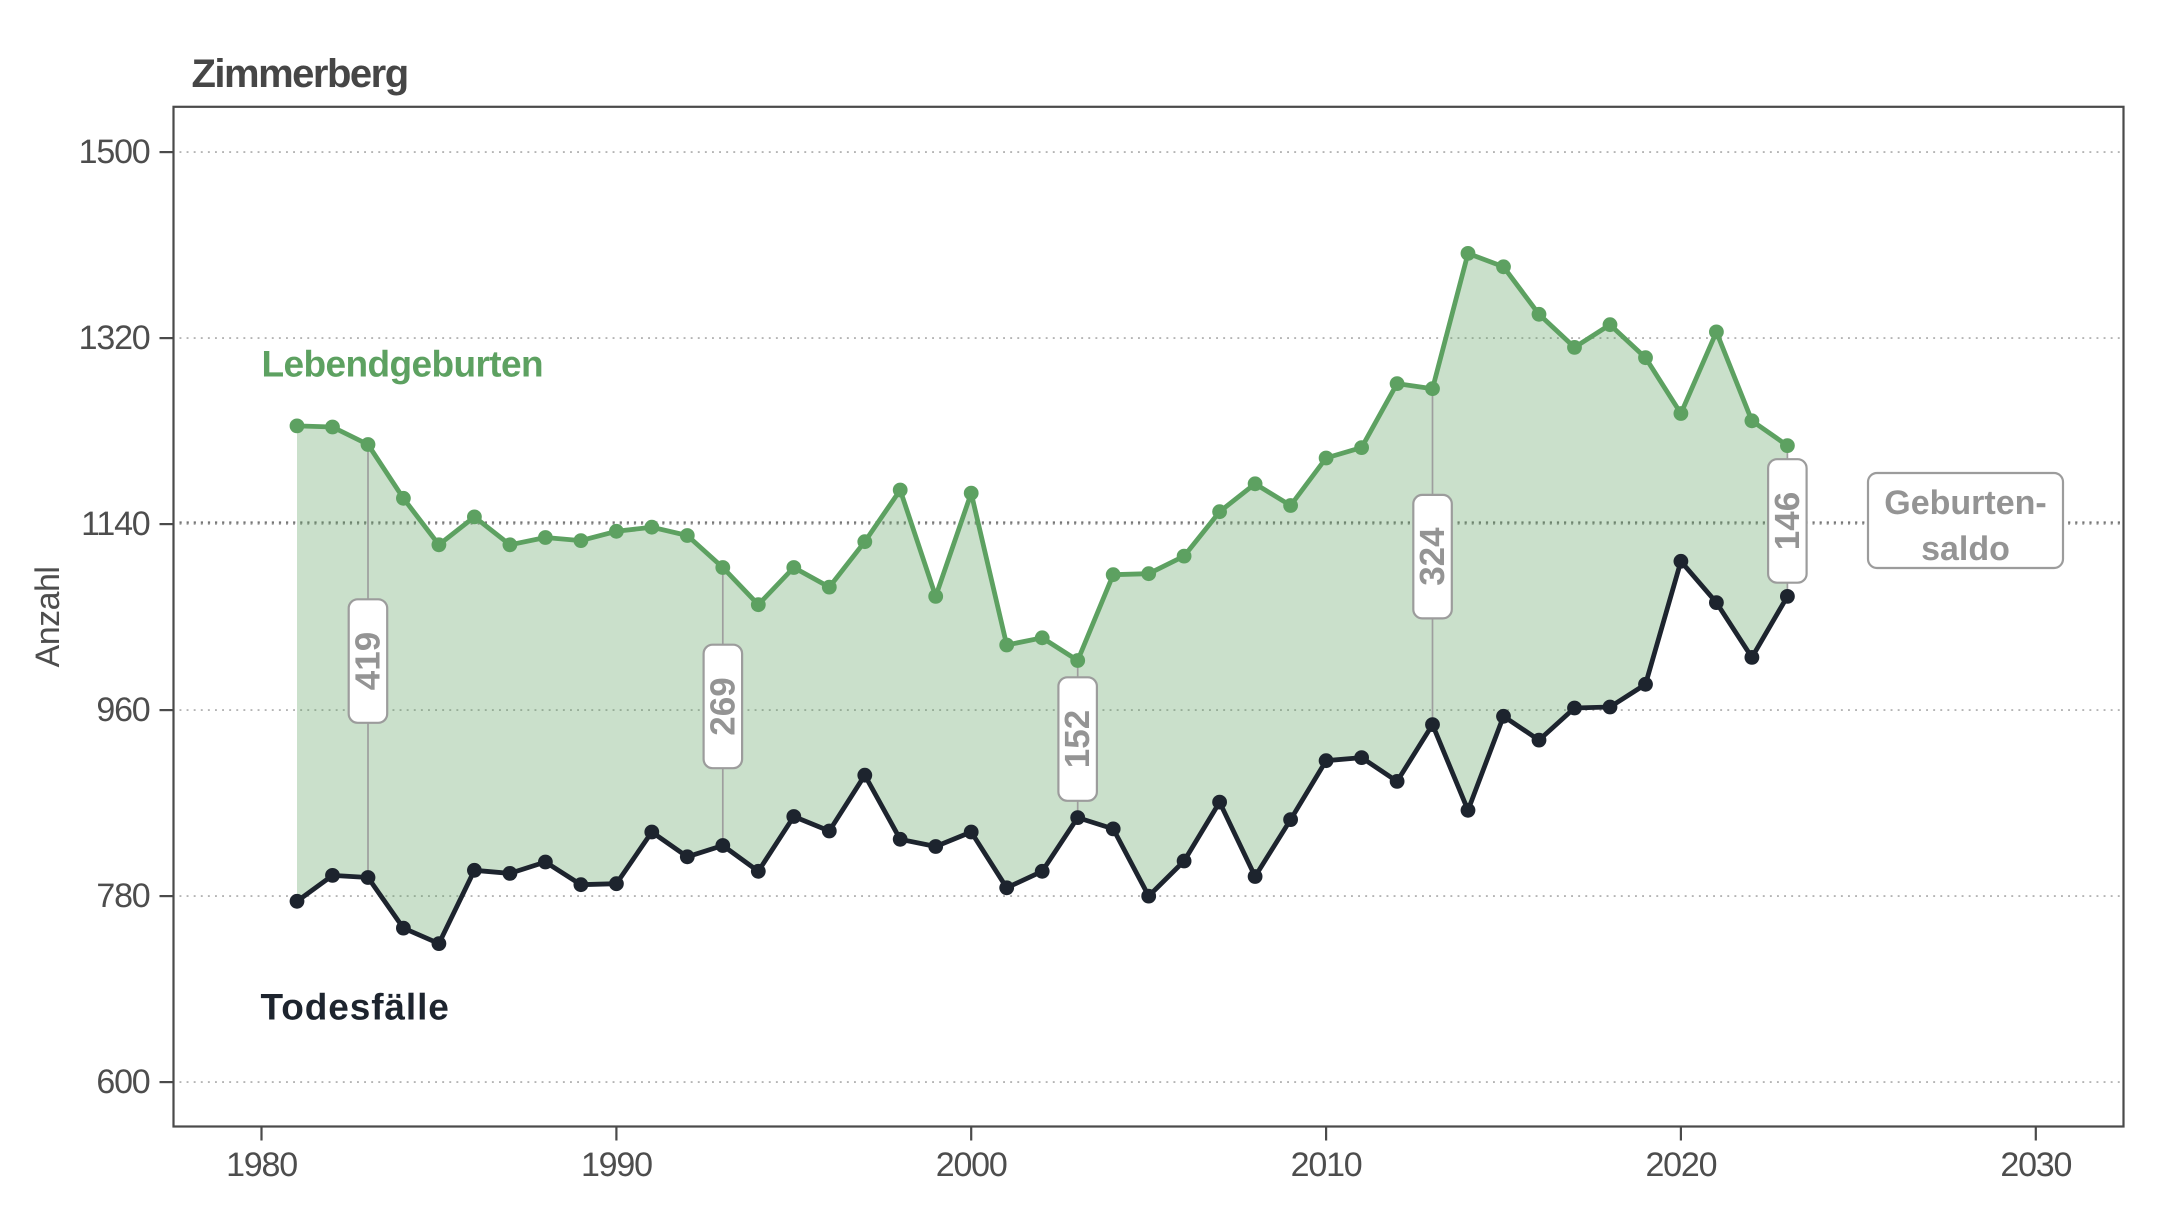  I want to click on svg-text: 2000, so click(971, 1165).